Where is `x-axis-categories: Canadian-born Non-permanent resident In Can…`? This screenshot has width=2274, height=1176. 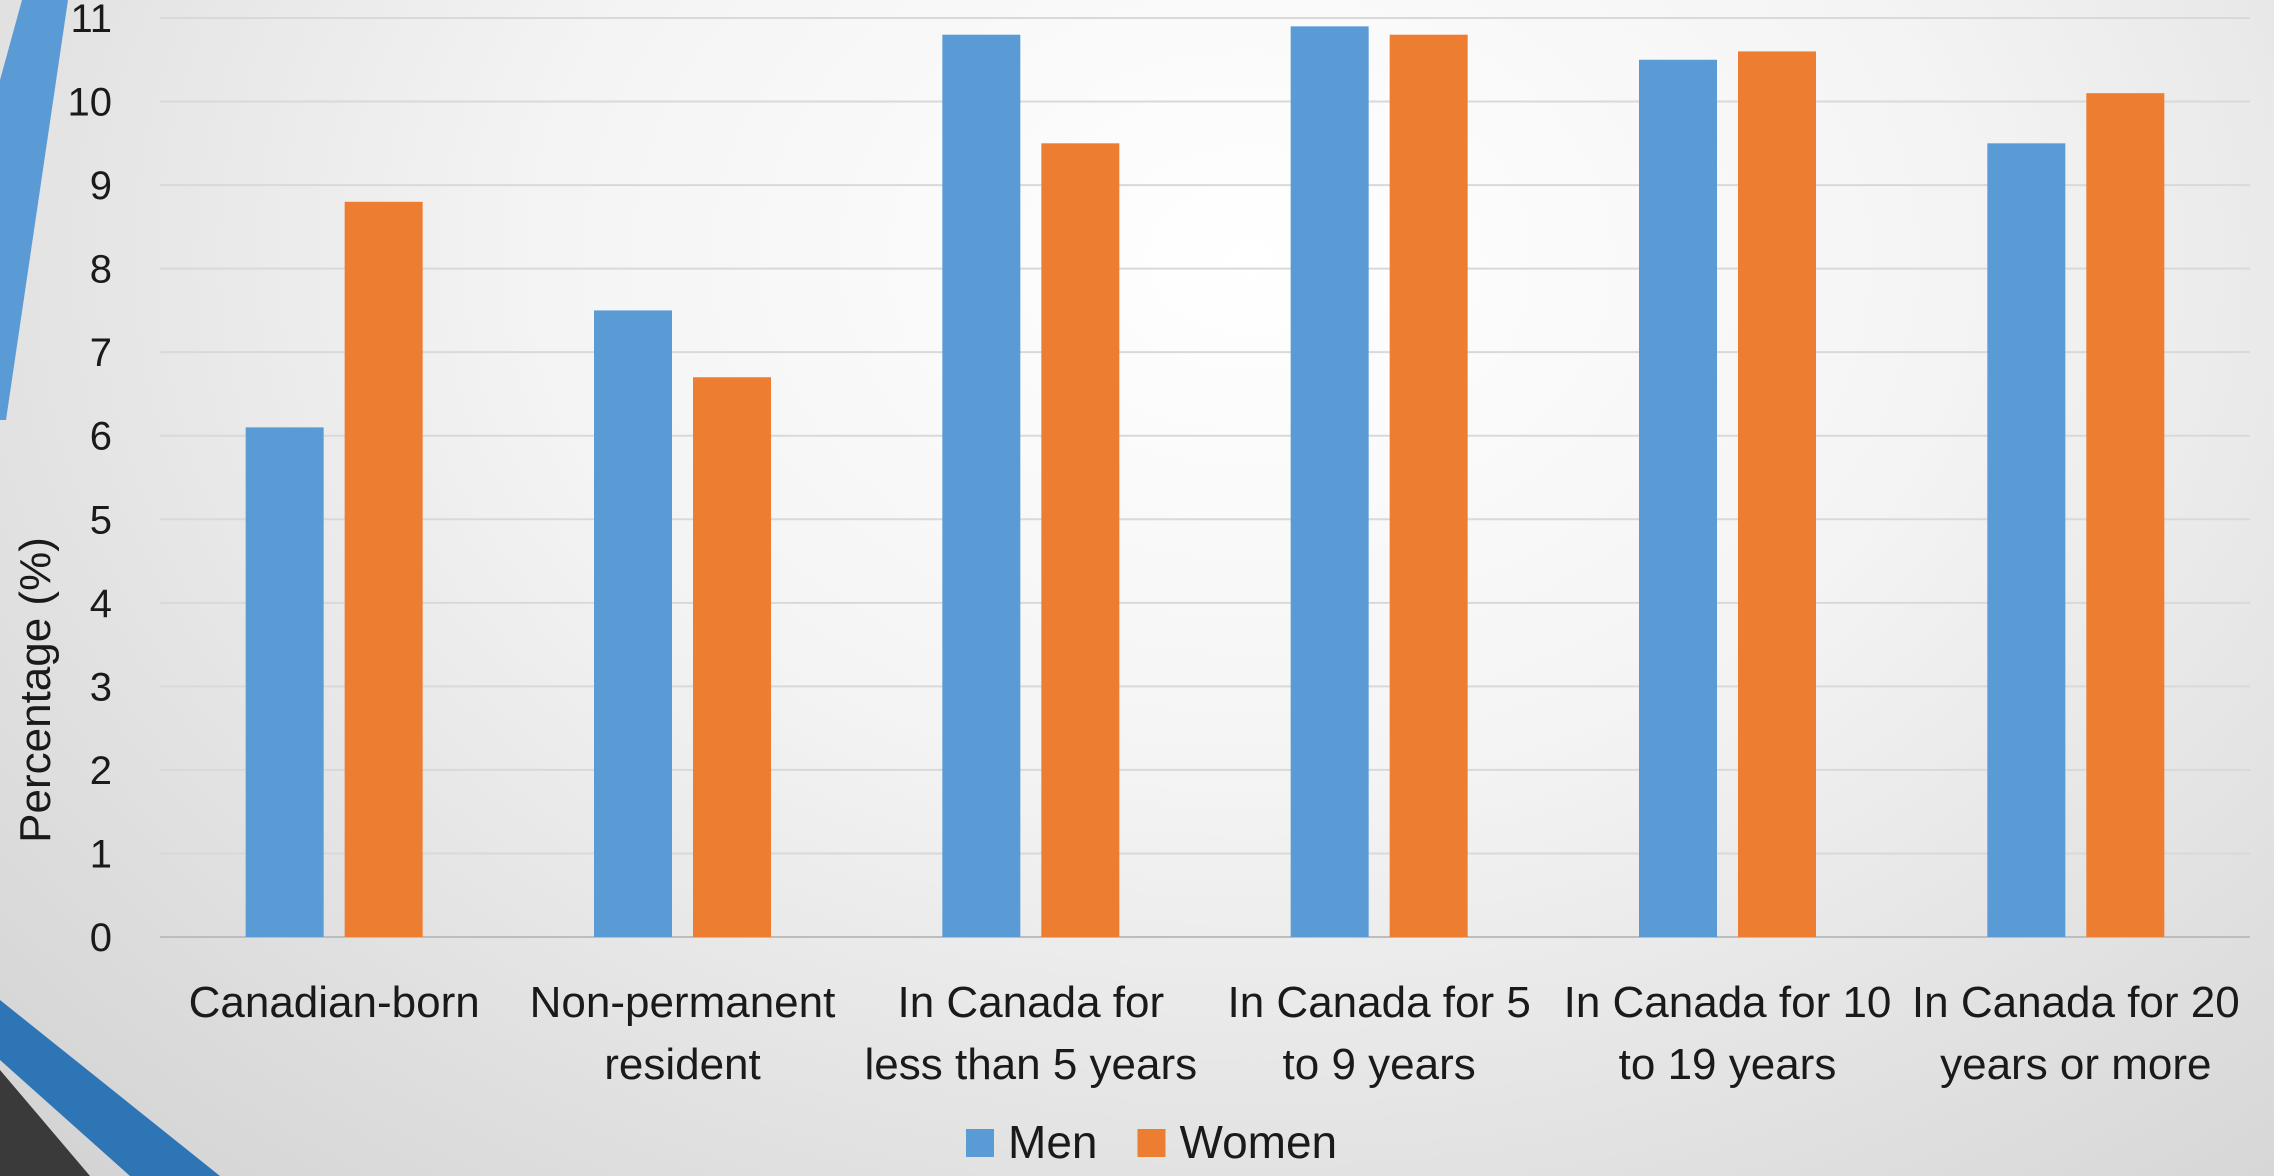
x-axis-categories: Canadian-born Non-permanent resident In Can… is located at coordinates (1214, 1033).